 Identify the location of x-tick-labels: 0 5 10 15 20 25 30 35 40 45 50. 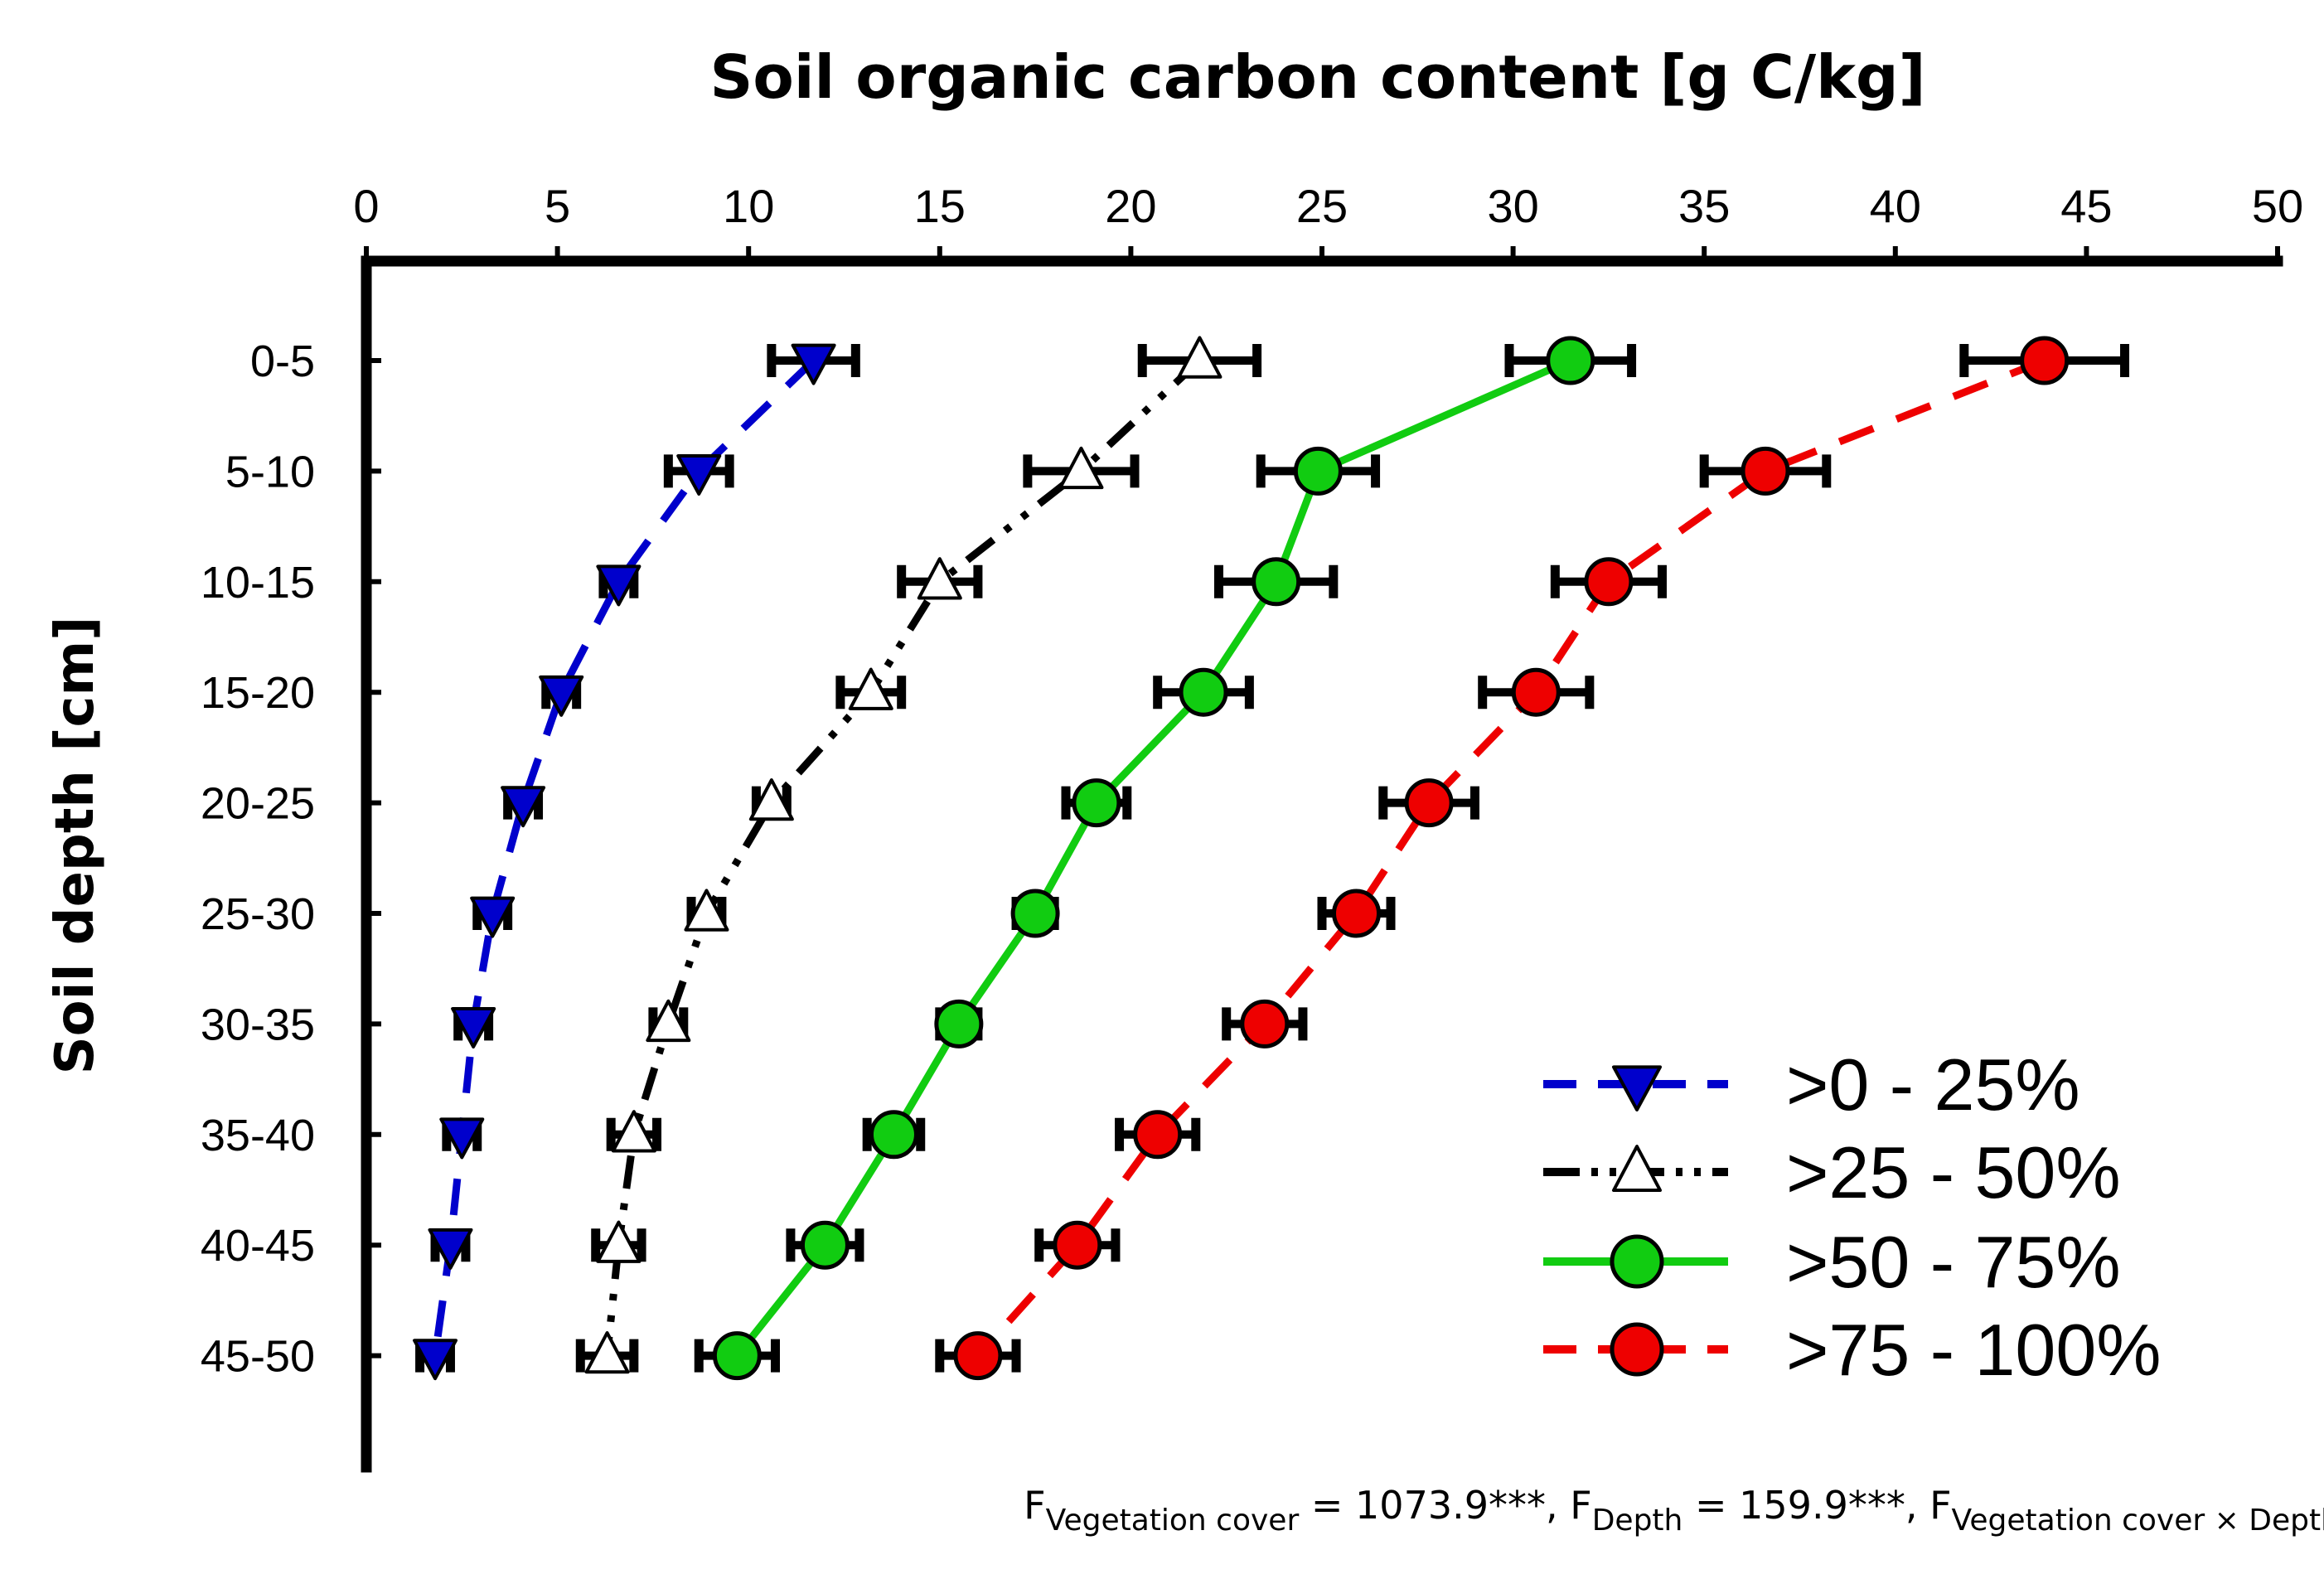
(1328, 206).